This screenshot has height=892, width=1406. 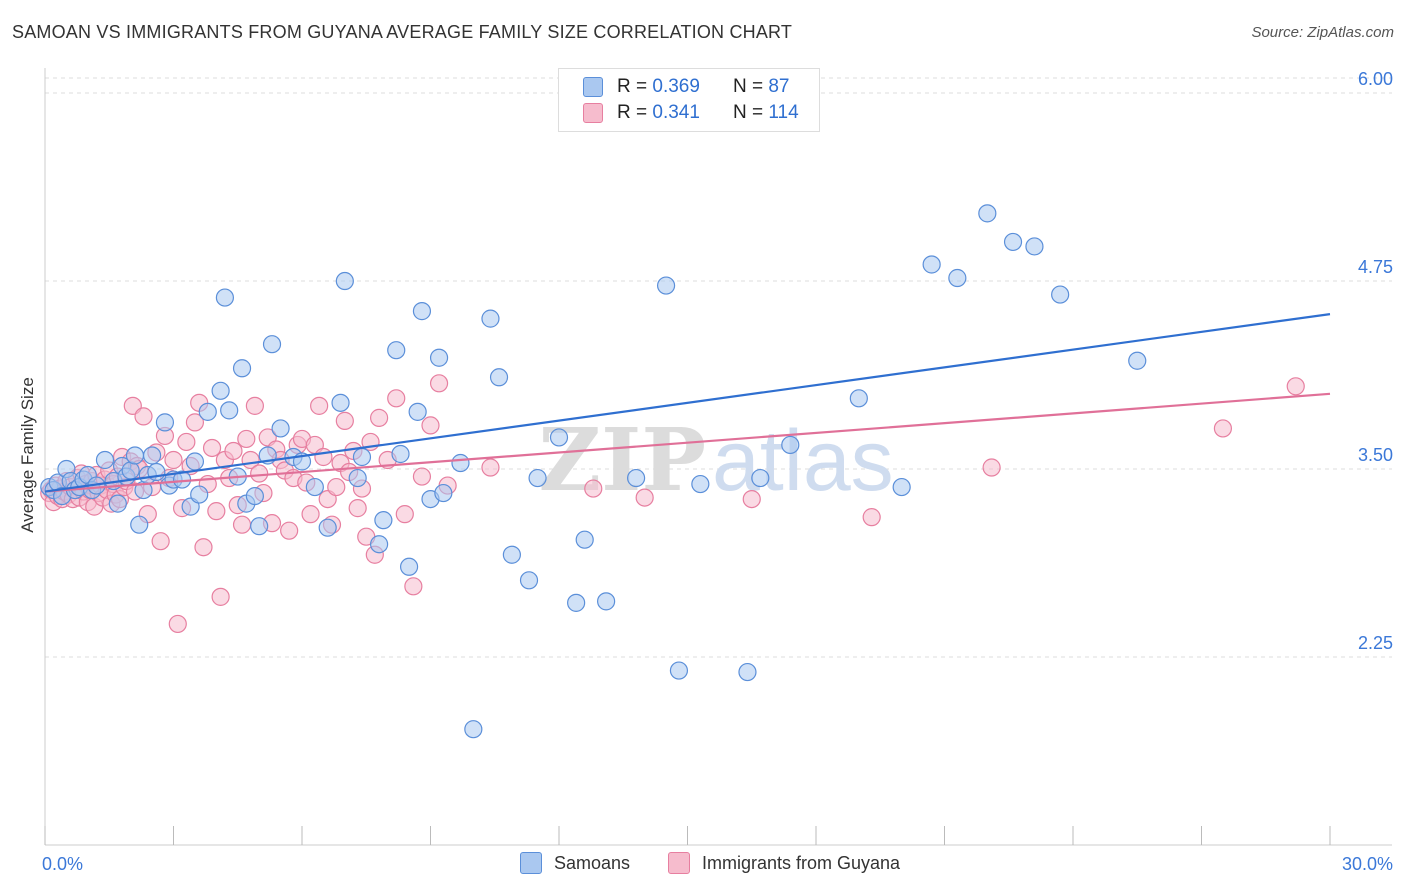 I want to click on guyana-swatch, so click(x=593, y=113).